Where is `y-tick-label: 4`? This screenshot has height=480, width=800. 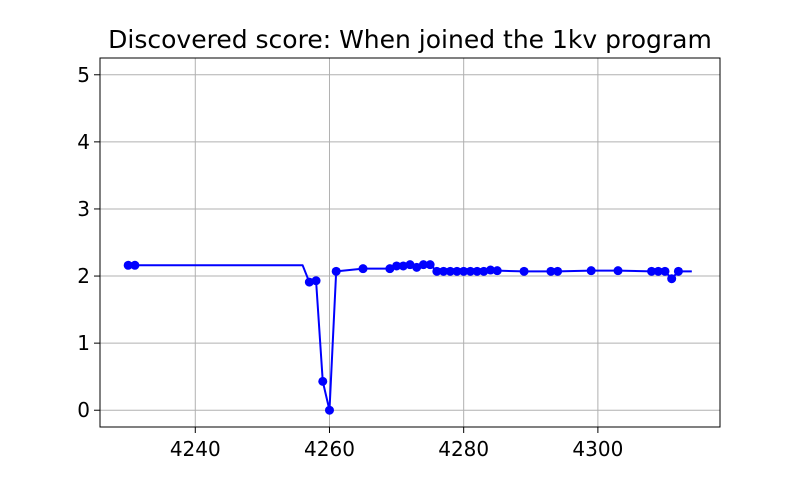 y-tick-label: 4 is located at coordinates (83, 142).